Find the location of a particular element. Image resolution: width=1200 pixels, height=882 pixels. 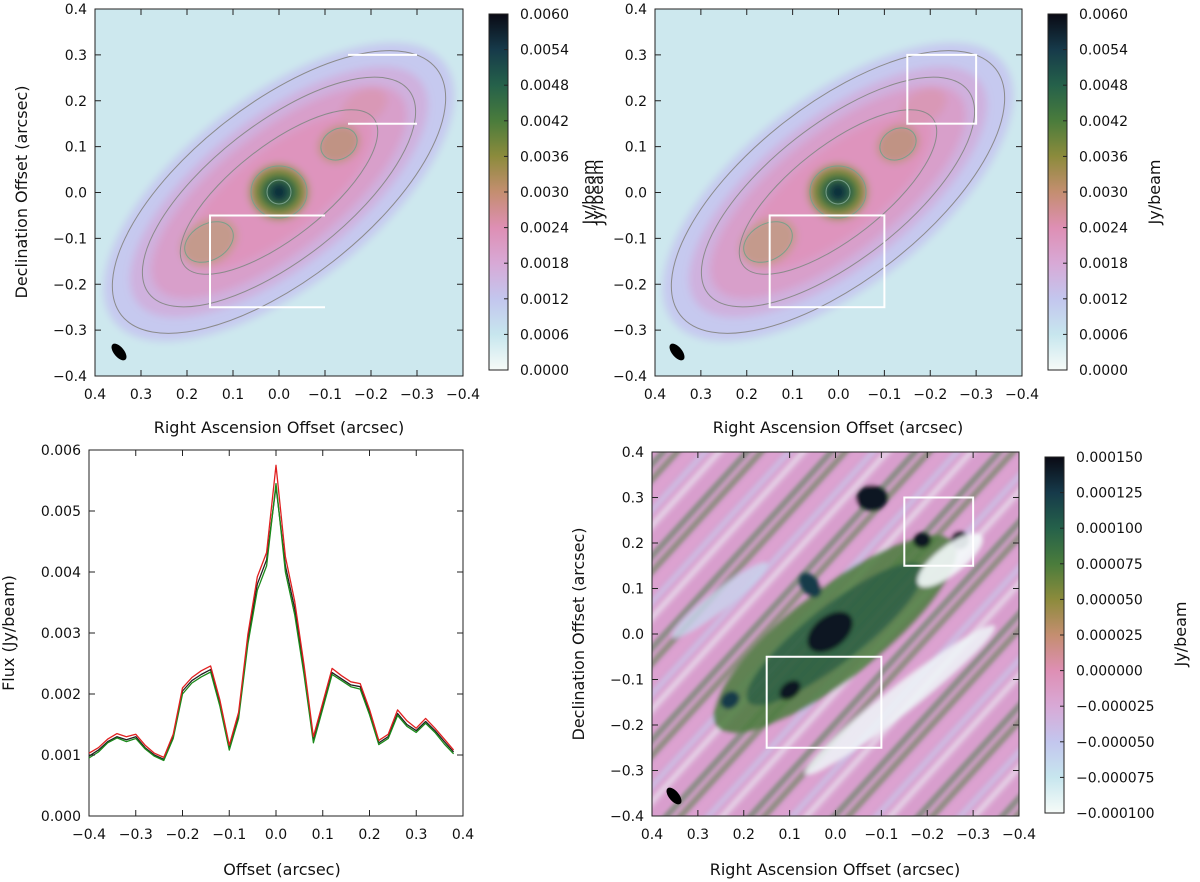

panel-d-yticks: 0.4 0.3 0.2 0.1 0.0 −0.1 −0.2 −0.3 −0.4 is located at coordinates (814, 635).